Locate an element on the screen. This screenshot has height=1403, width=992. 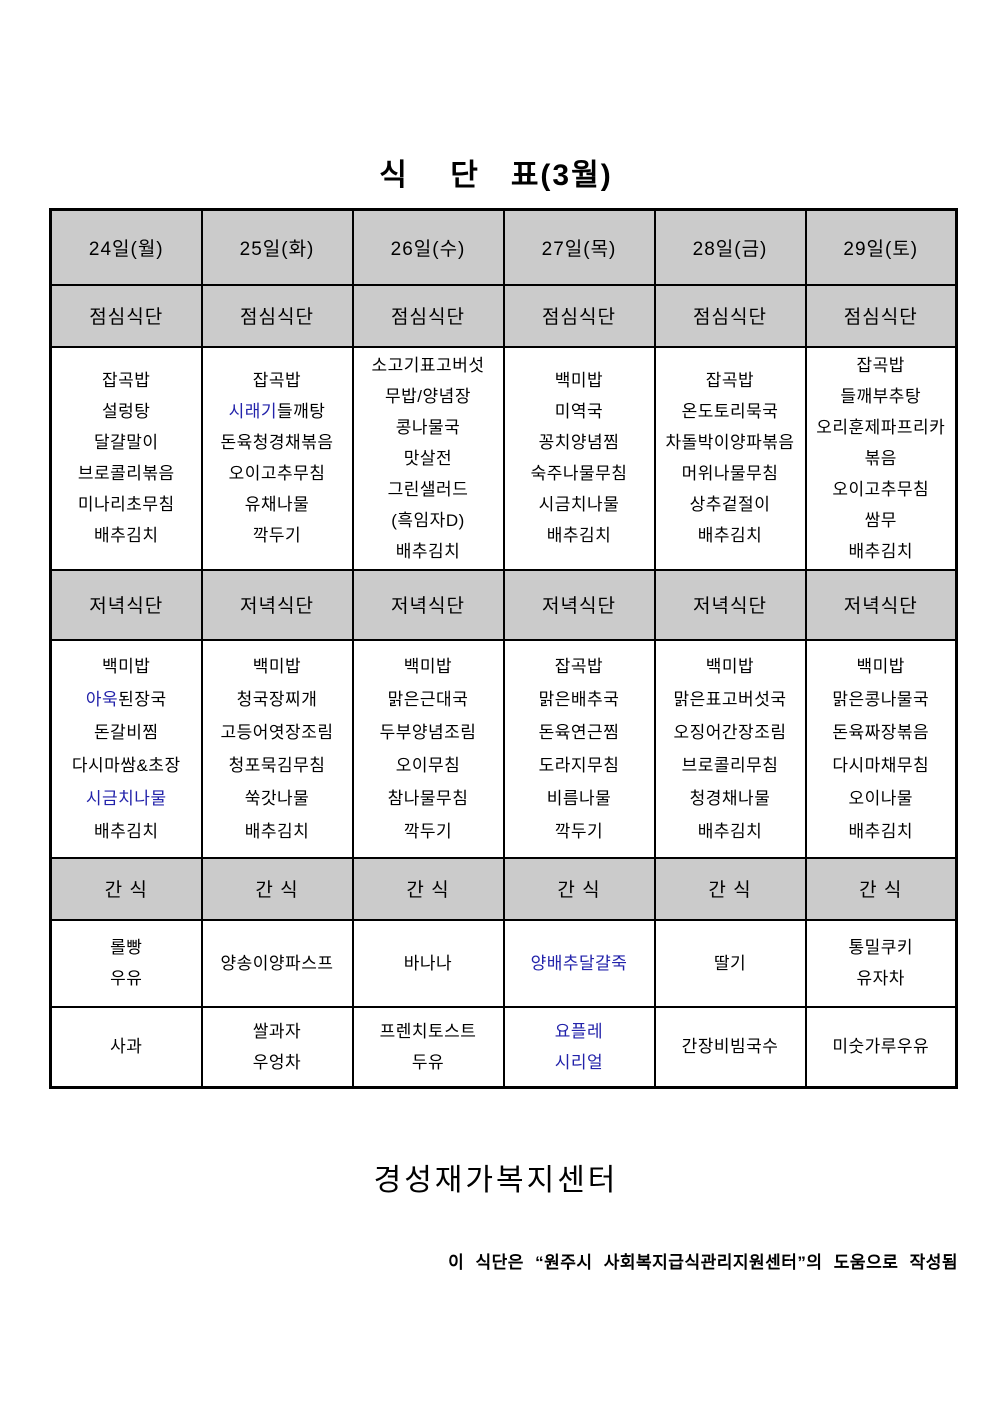
snack2-cell: 사과 is located at coordinates (126, 1047).